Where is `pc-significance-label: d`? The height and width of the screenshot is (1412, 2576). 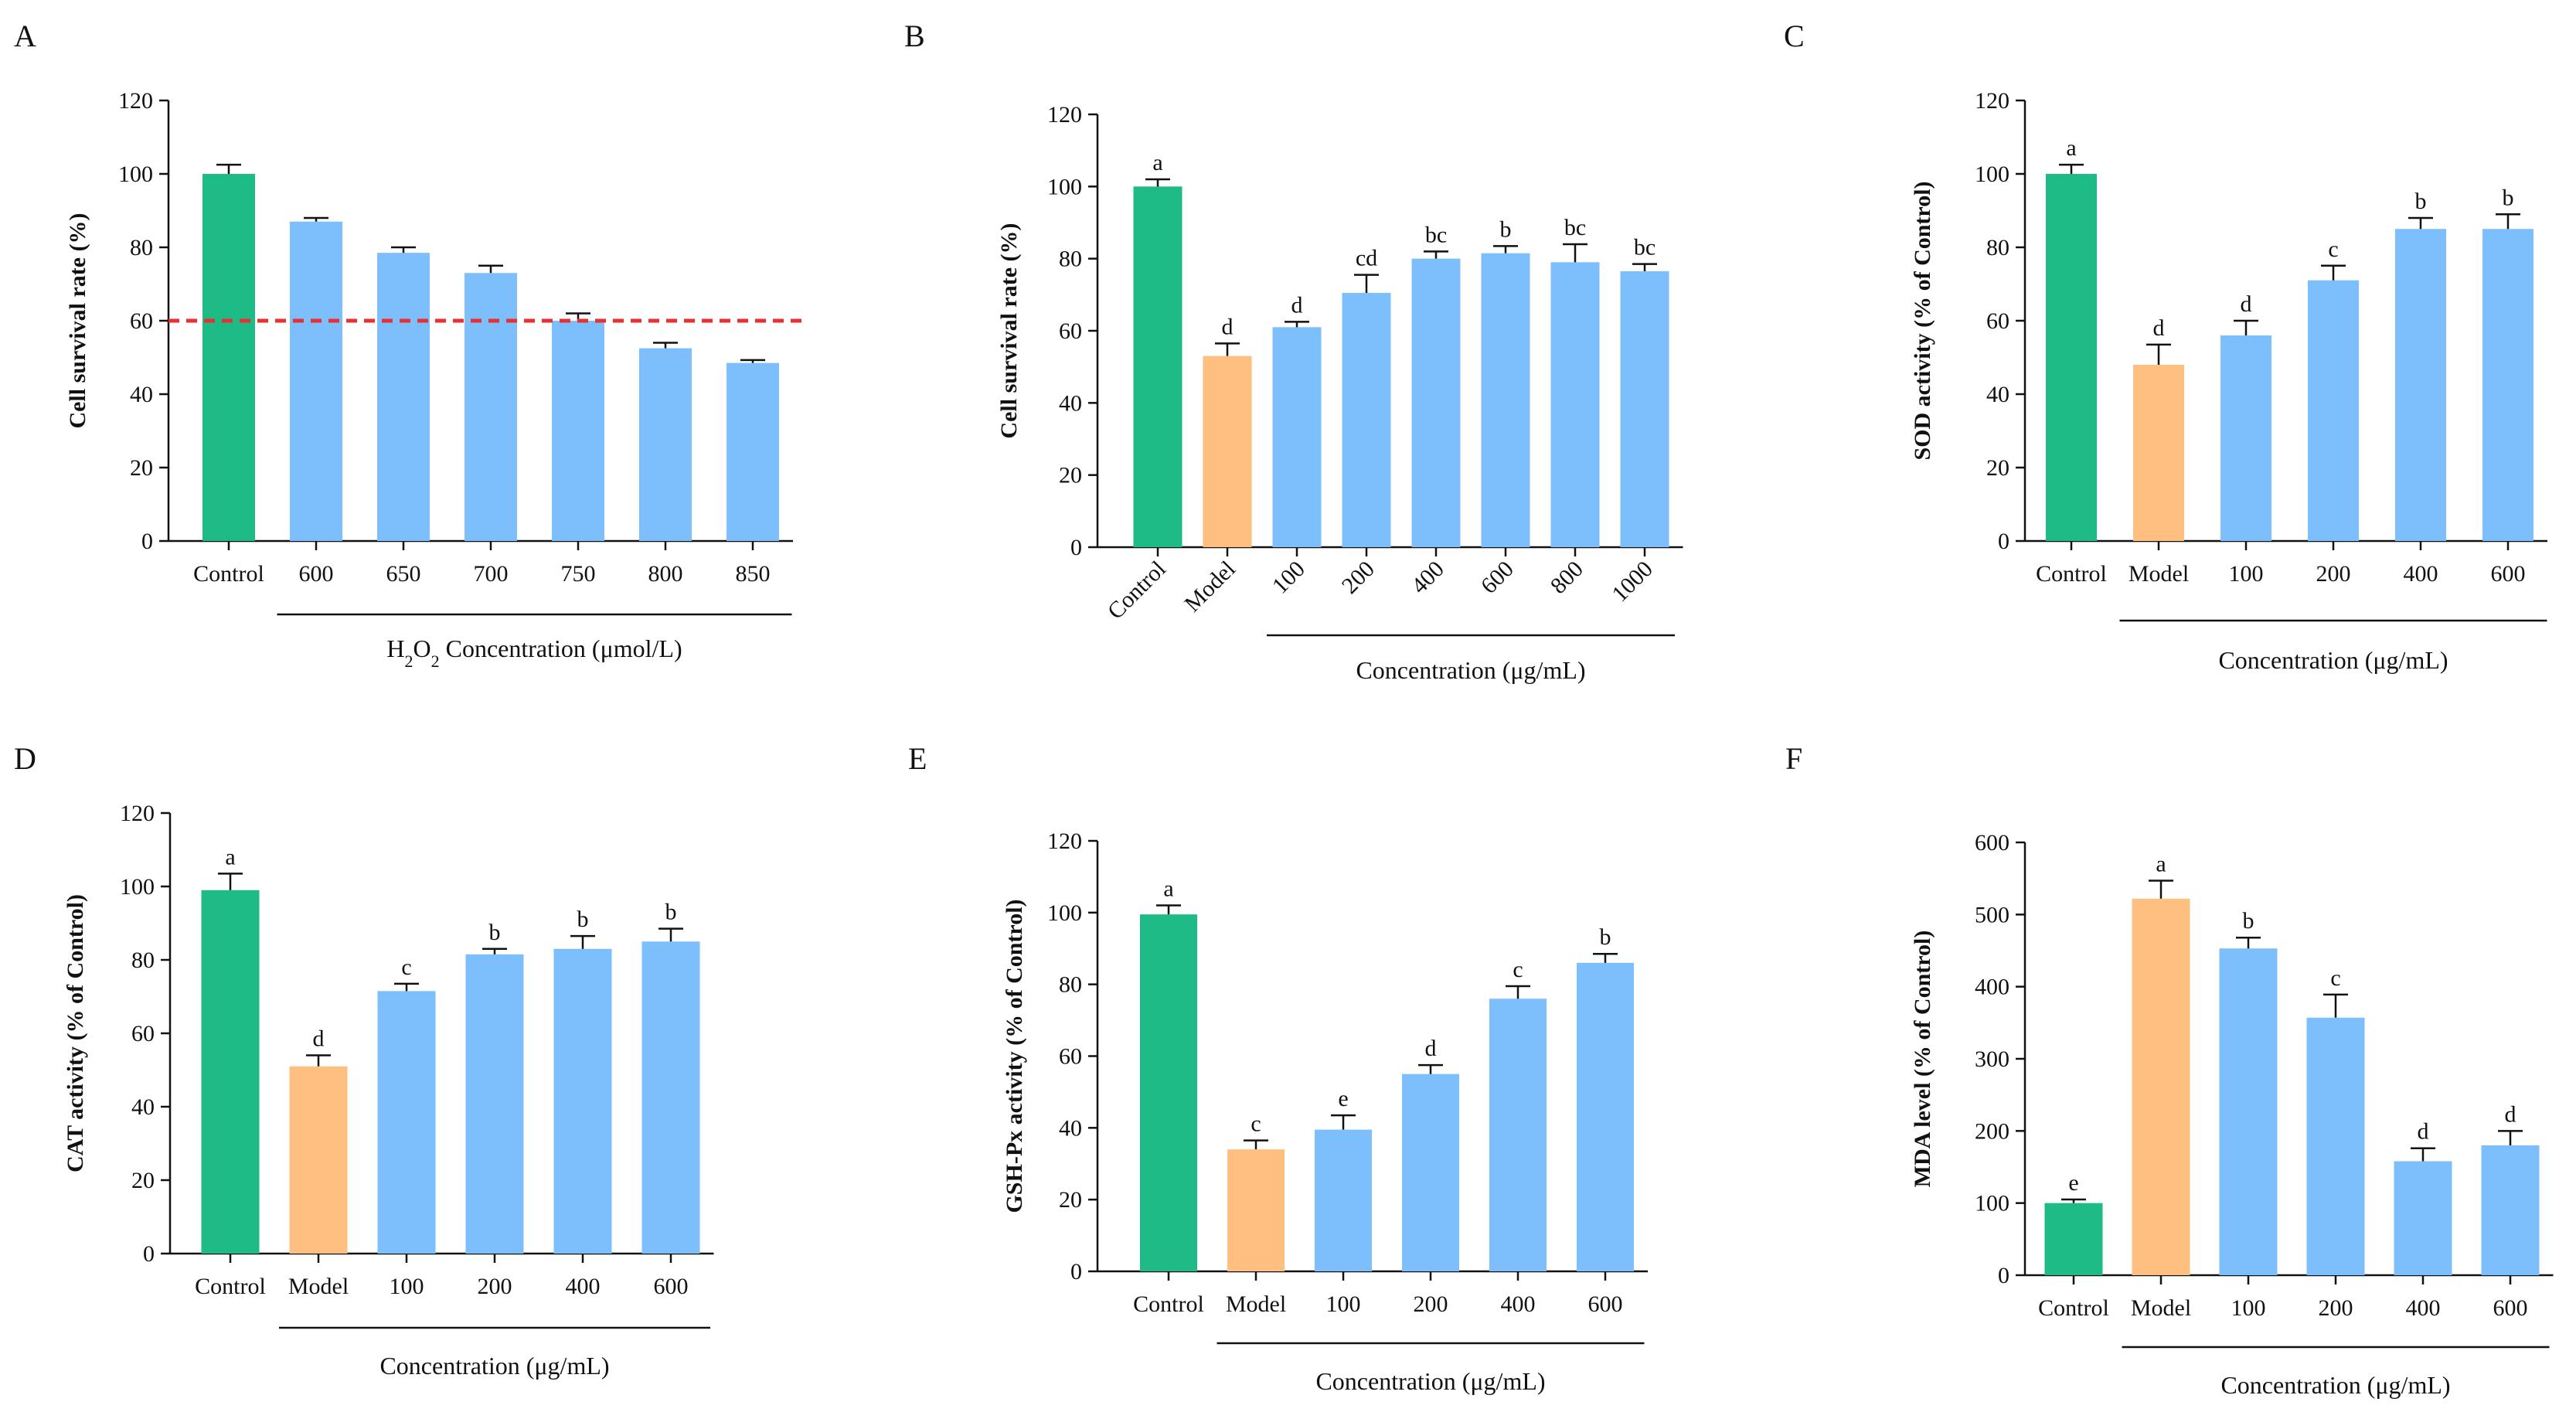 pc-significance-label: d is located at coordinates (2159, 328).